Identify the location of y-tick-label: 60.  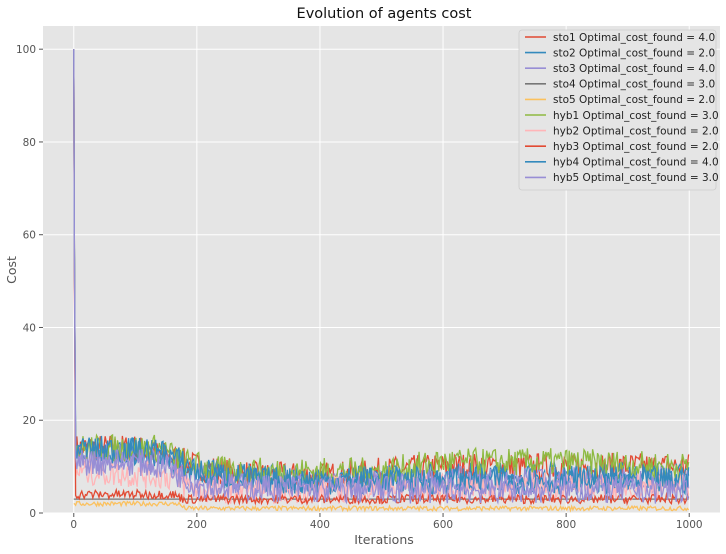
(29, 236).